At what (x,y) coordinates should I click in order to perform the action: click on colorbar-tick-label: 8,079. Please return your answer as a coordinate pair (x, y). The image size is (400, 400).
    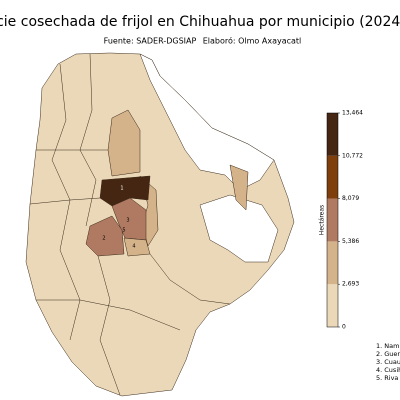
    Looking at the image, I should click on (350, 198).